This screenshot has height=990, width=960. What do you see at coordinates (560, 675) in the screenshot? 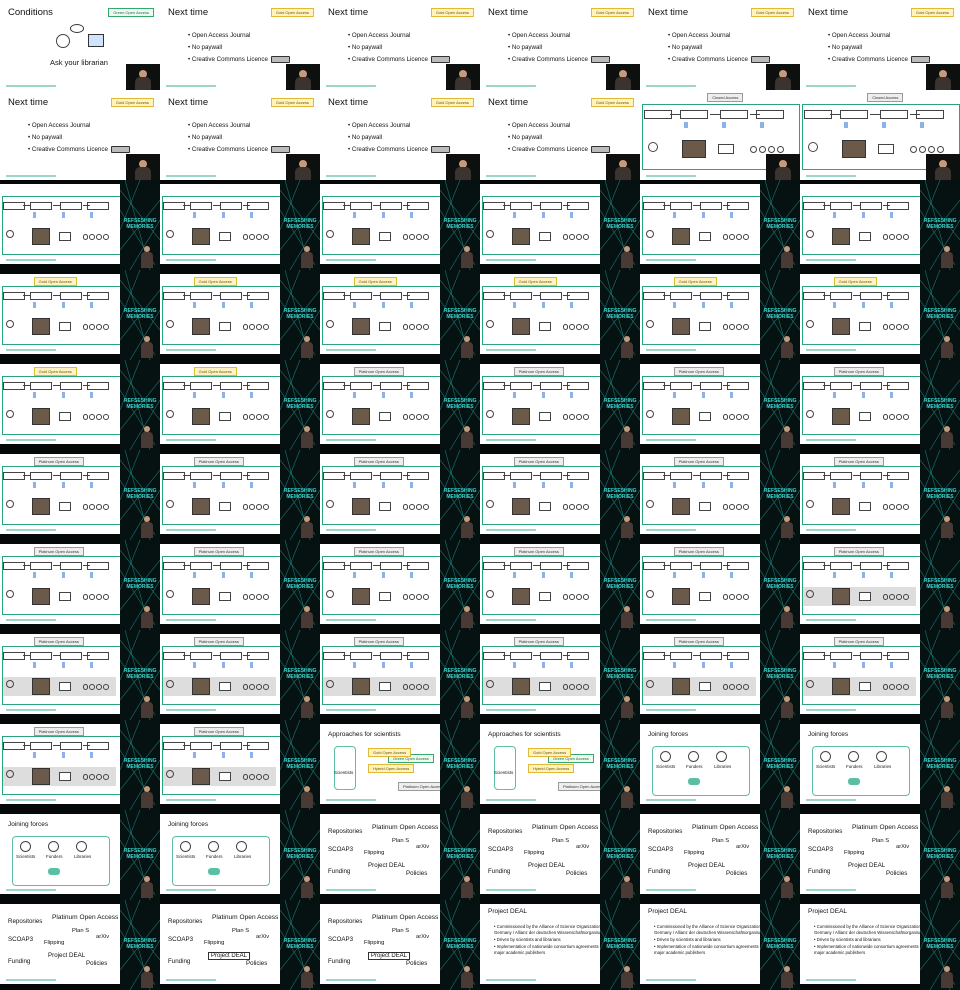
I see `video-frame-46: Platinum Open Access REFSESHING MEMORIES` at bounding box center [560, 675].